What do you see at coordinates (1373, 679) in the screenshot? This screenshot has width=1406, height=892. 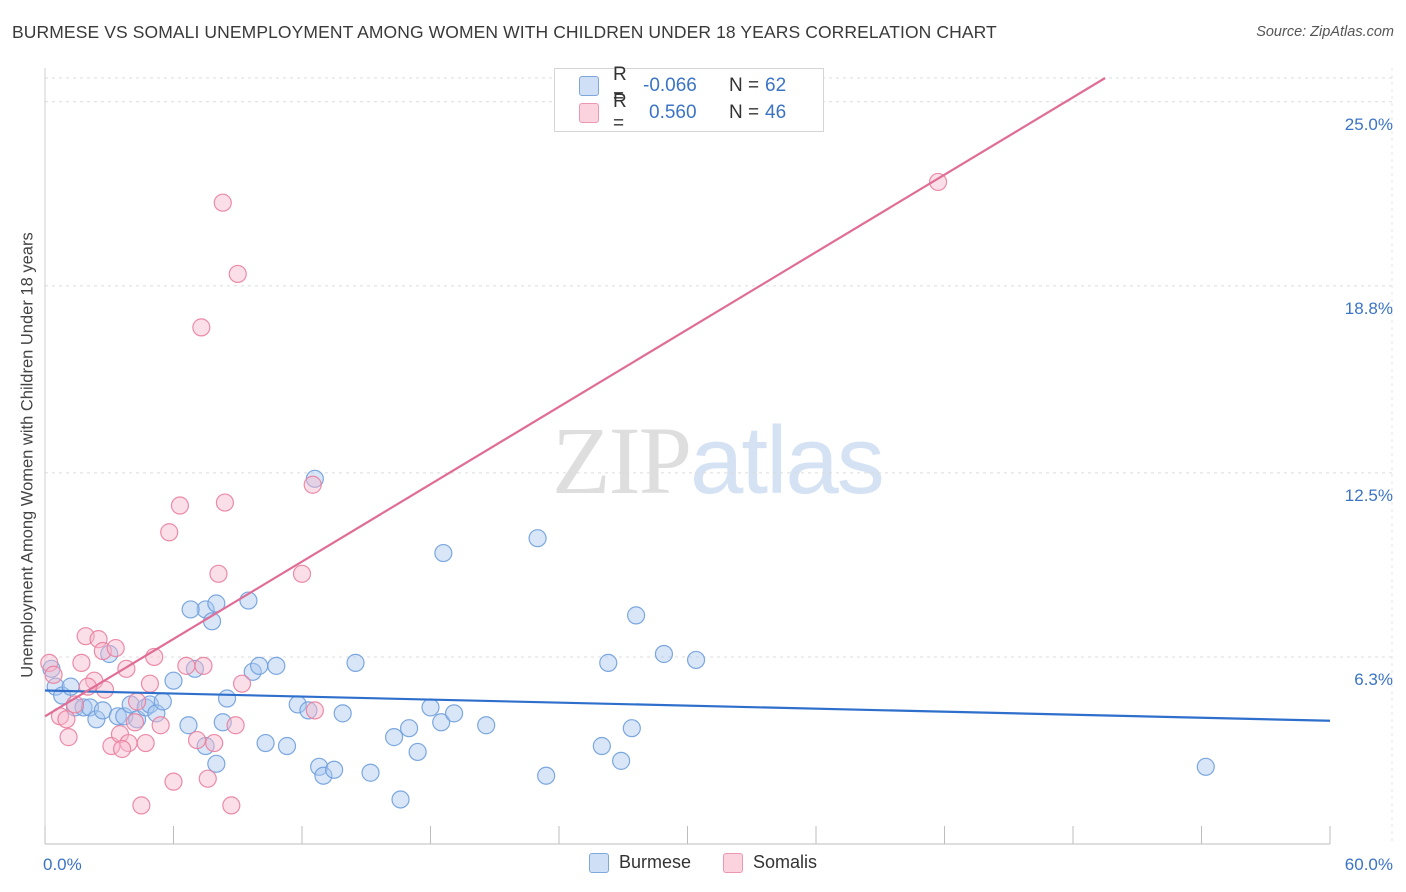 I see `y-tick-label: 6.3%` at bounding box center [1373, 679].